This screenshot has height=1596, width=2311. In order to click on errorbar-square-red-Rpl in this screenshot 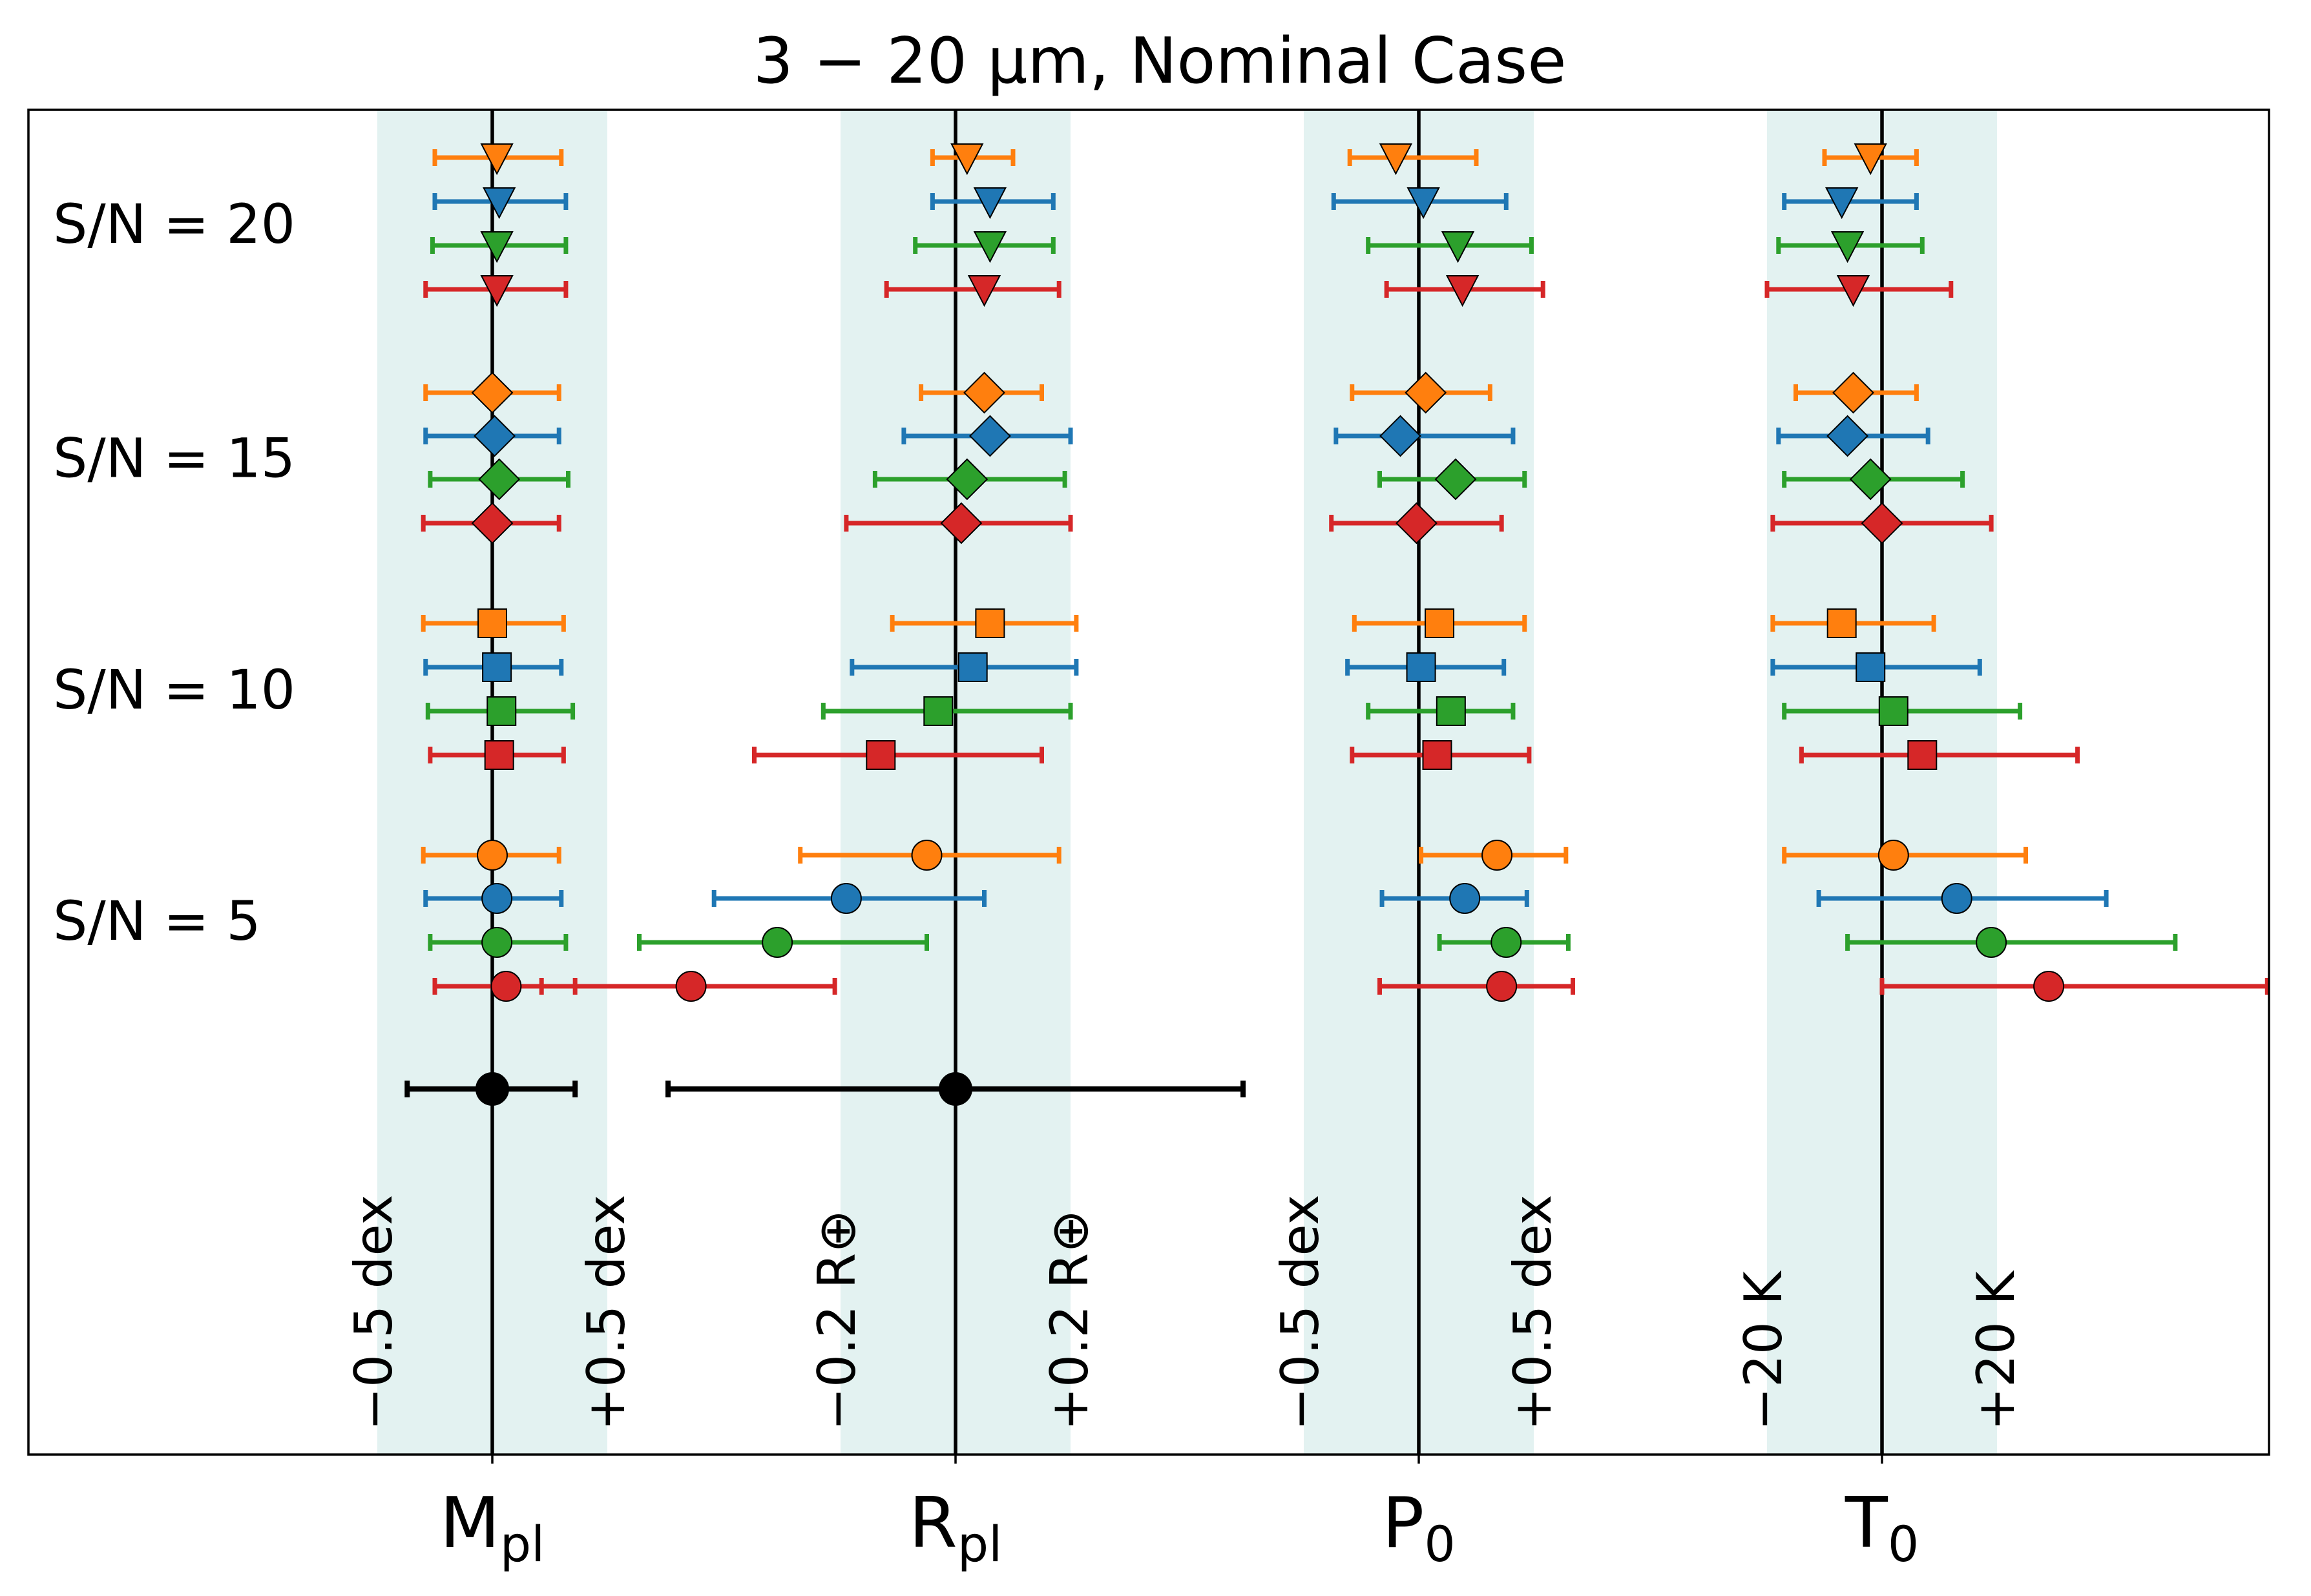, I will do `click(898, 755)`.